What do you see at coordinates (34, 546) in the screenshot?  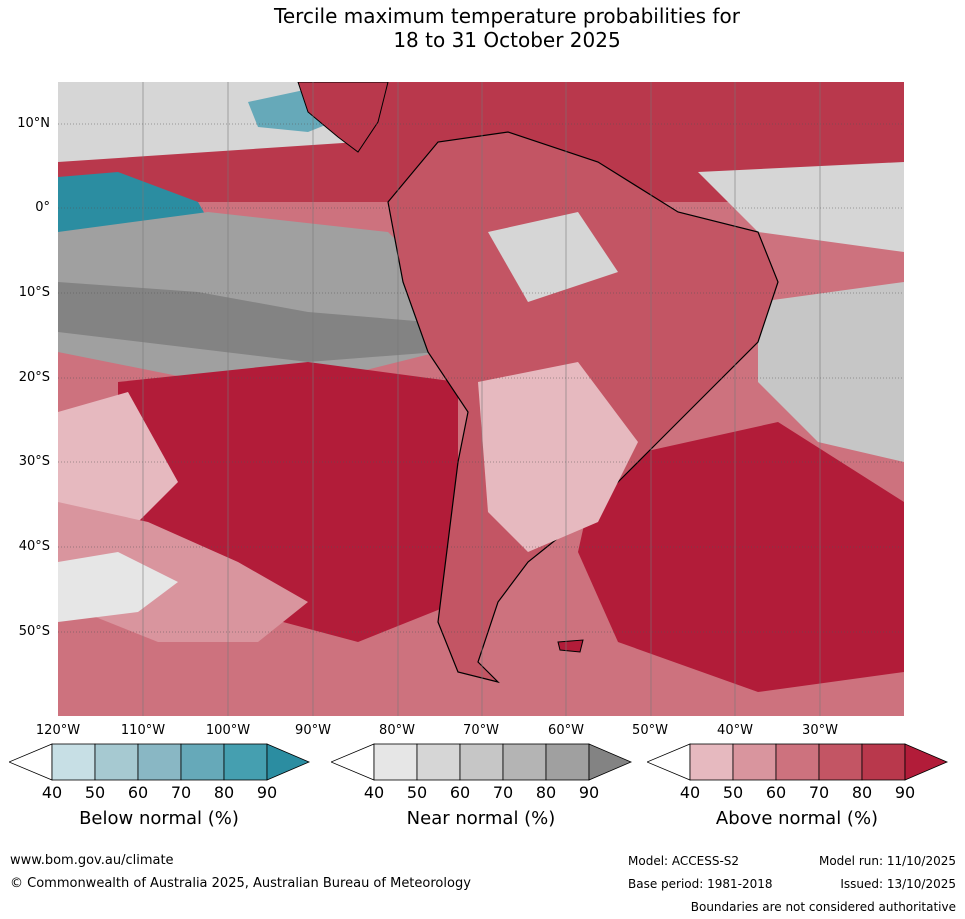 I see `lat-label-40s: 40°S` at bounding box center [34, 546].